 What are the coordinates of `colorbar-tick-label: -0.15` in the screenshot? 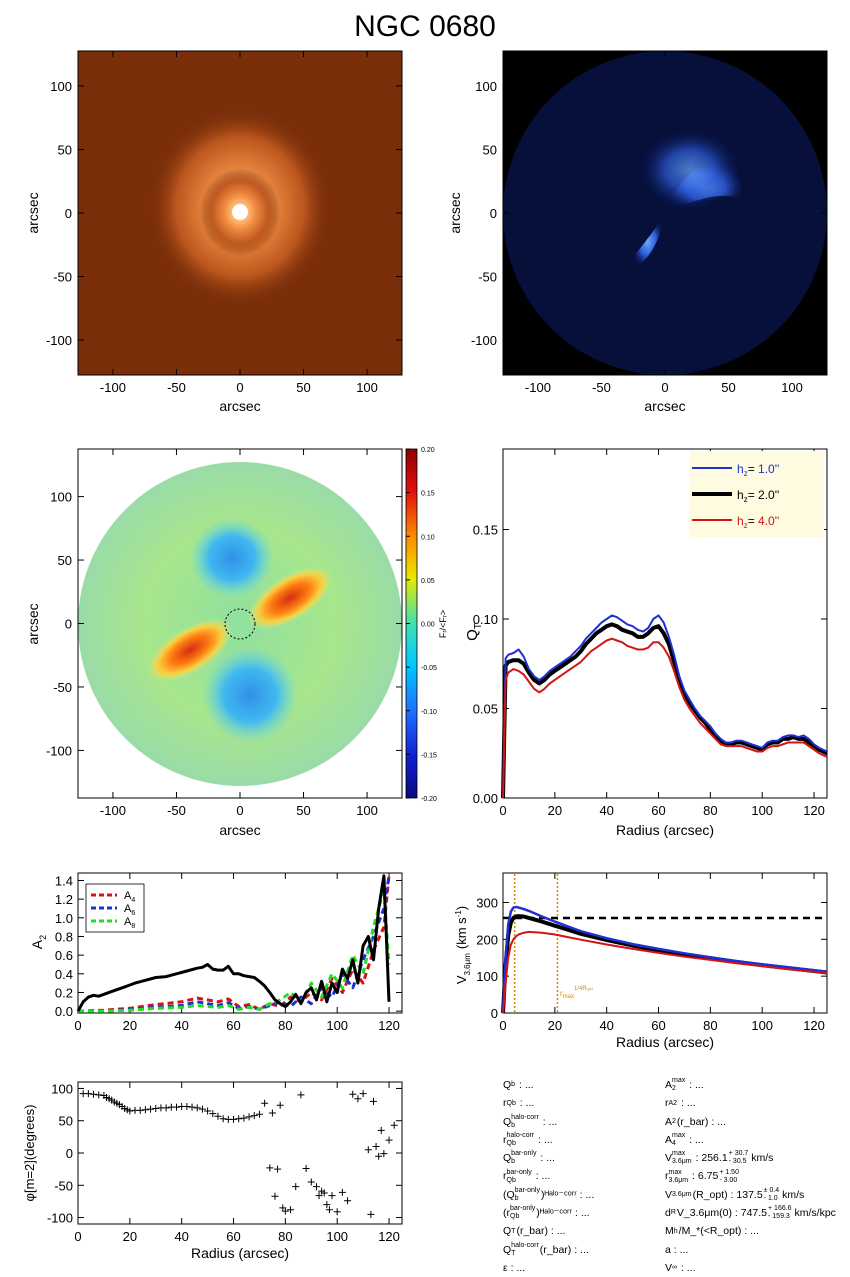 It's located at (429, 755).